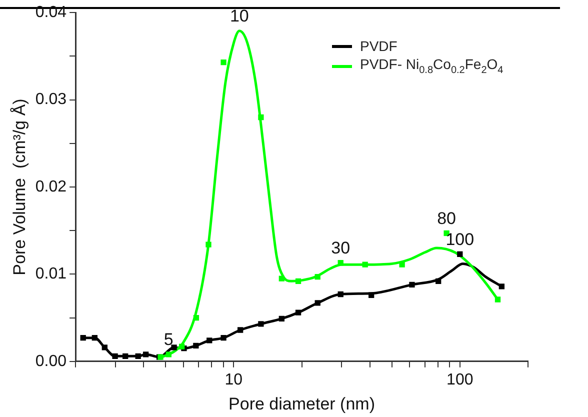 The height and width of the screenshot is (417, 588). What do you see at coordinates (51, 187) in the screenshot?
I see `y-tick-label: 0.02` at bounding box center [51, 187].